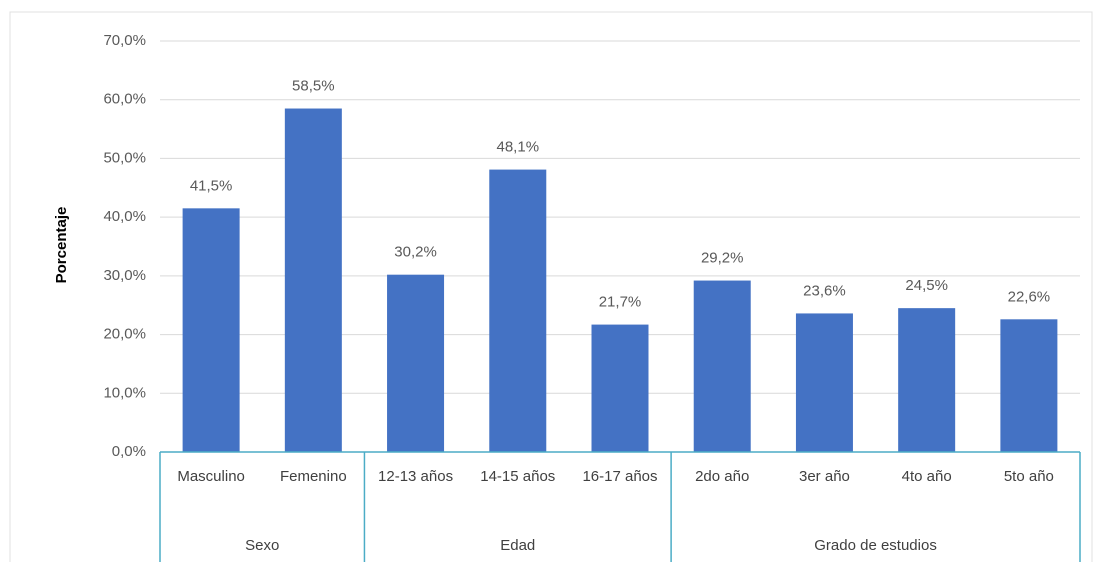 The image size is (1094, 562). Describe the element at coordinates (124, 216) in the screenshot. I see `y-tick-label: 40,0%` at that location.